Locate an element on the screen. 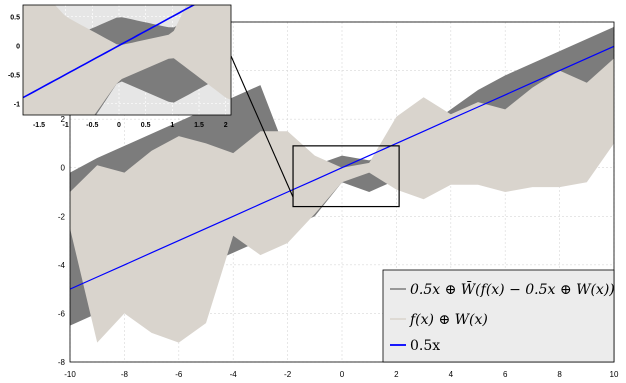 The image size is (626, 383). main-x-tick-labels: -10 -8 -6 -4 -2 0 2 4 6 8 10 is located at coordinates (341, 374).